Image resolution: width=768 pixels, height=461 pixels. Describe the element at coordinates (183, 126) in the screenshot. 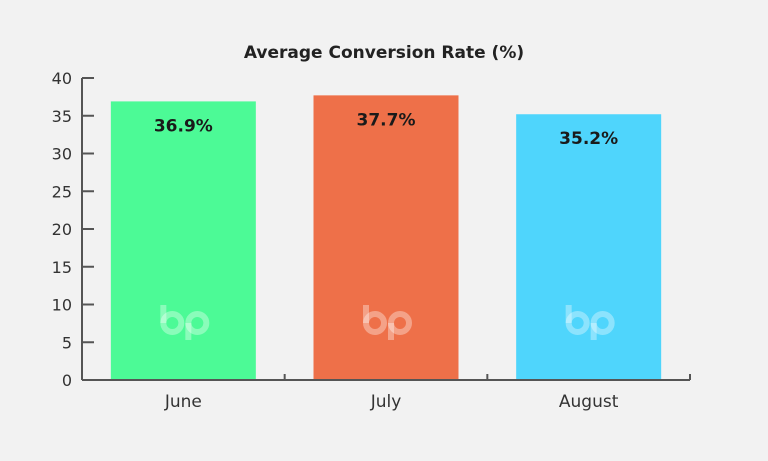

I see `data-label: 36.9%` at that location.